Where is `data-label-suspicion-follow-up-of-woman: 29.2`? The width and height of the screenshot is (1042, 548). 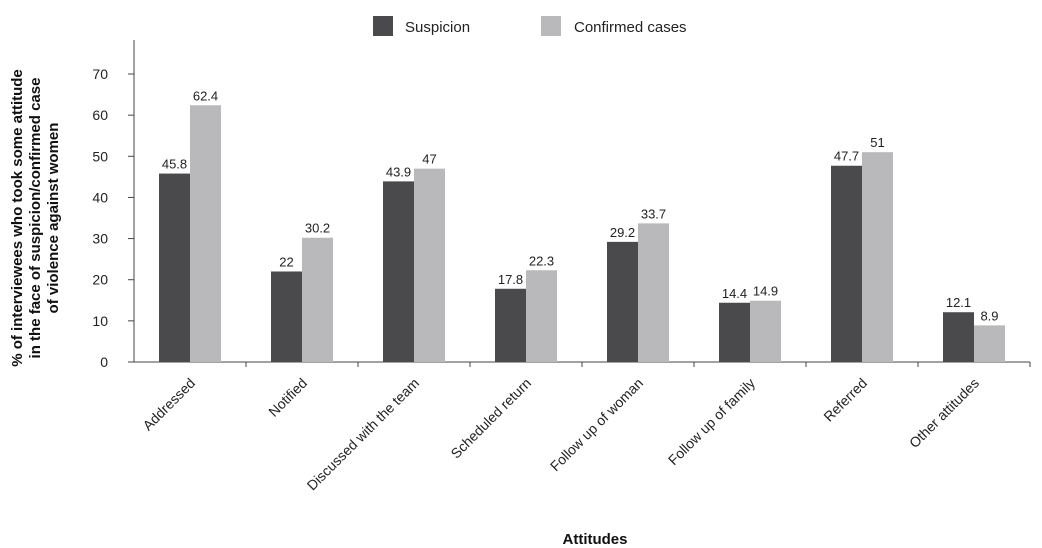
data-label-suspicion-follow-up-of-woman: 29.2 is located at coordinates (622, 232).